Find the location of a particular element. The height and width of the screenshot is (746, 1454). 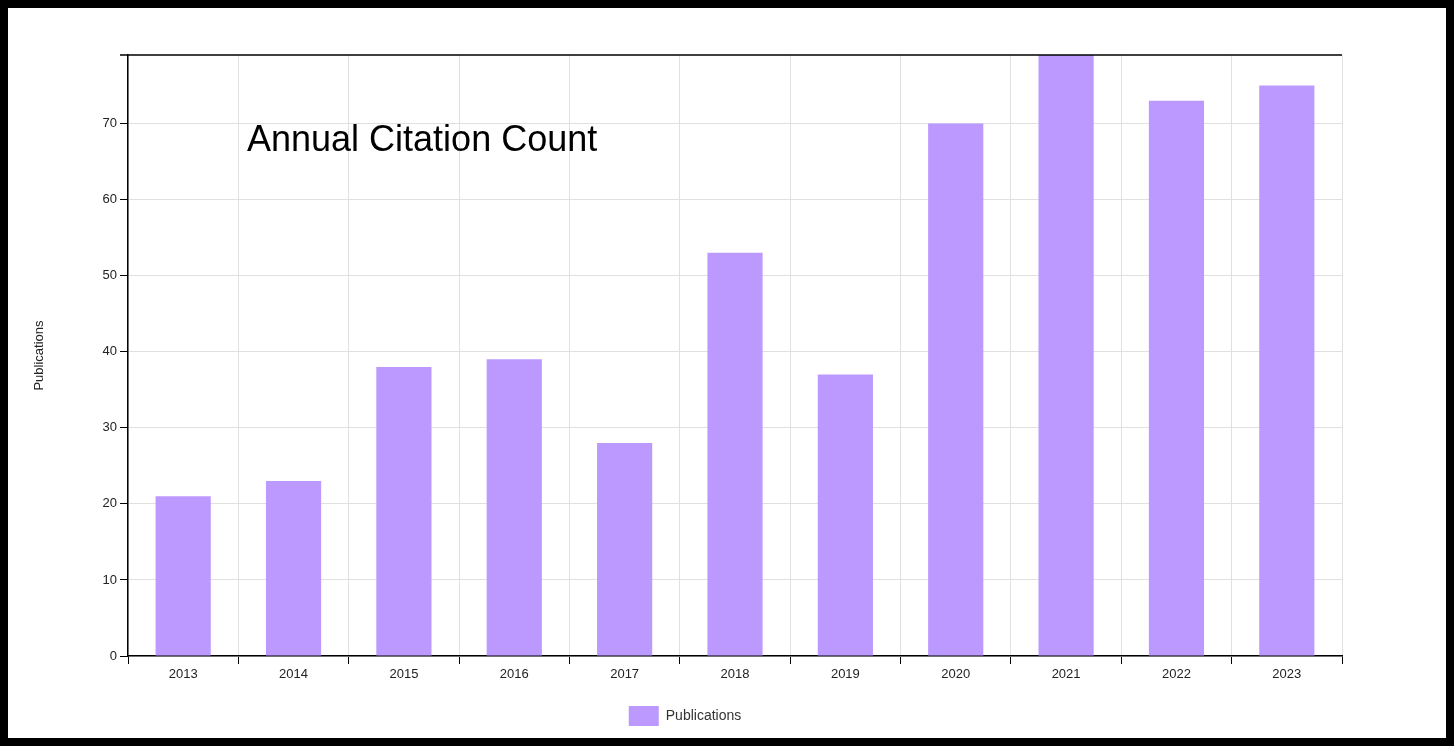

text: Annual Citation Count is located at coordinates (422, 138).